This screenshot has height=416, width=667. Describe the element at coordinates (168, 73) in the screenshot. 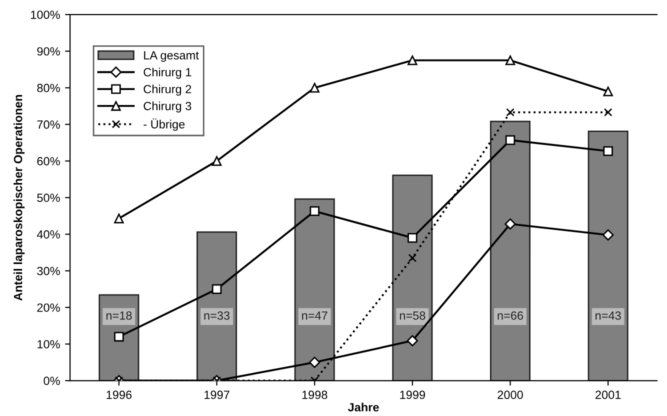

I see `legend-label: Chirurg 1` at that location.